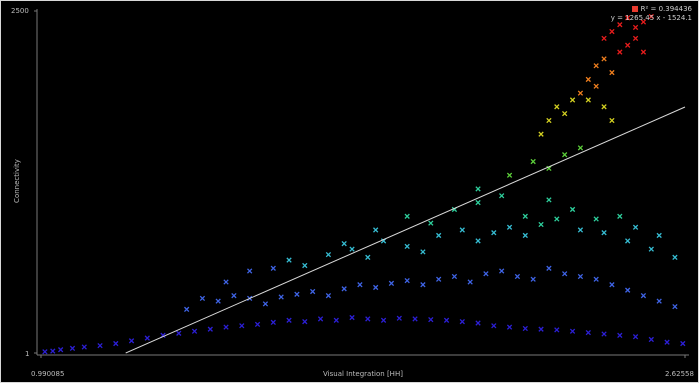 This screenshot has width=699, height=383. I want to click on x-tick-label-max: 2.62558, so click(679, 374).